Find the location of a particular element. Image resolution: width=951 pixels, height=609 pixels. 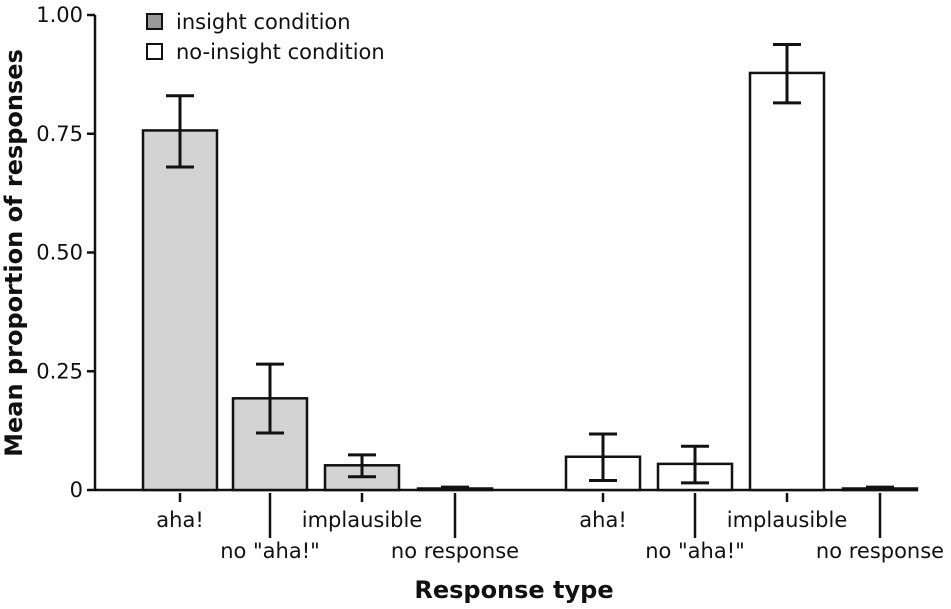

y-tick-label: 0.25 is located at coordinates (59, 371).